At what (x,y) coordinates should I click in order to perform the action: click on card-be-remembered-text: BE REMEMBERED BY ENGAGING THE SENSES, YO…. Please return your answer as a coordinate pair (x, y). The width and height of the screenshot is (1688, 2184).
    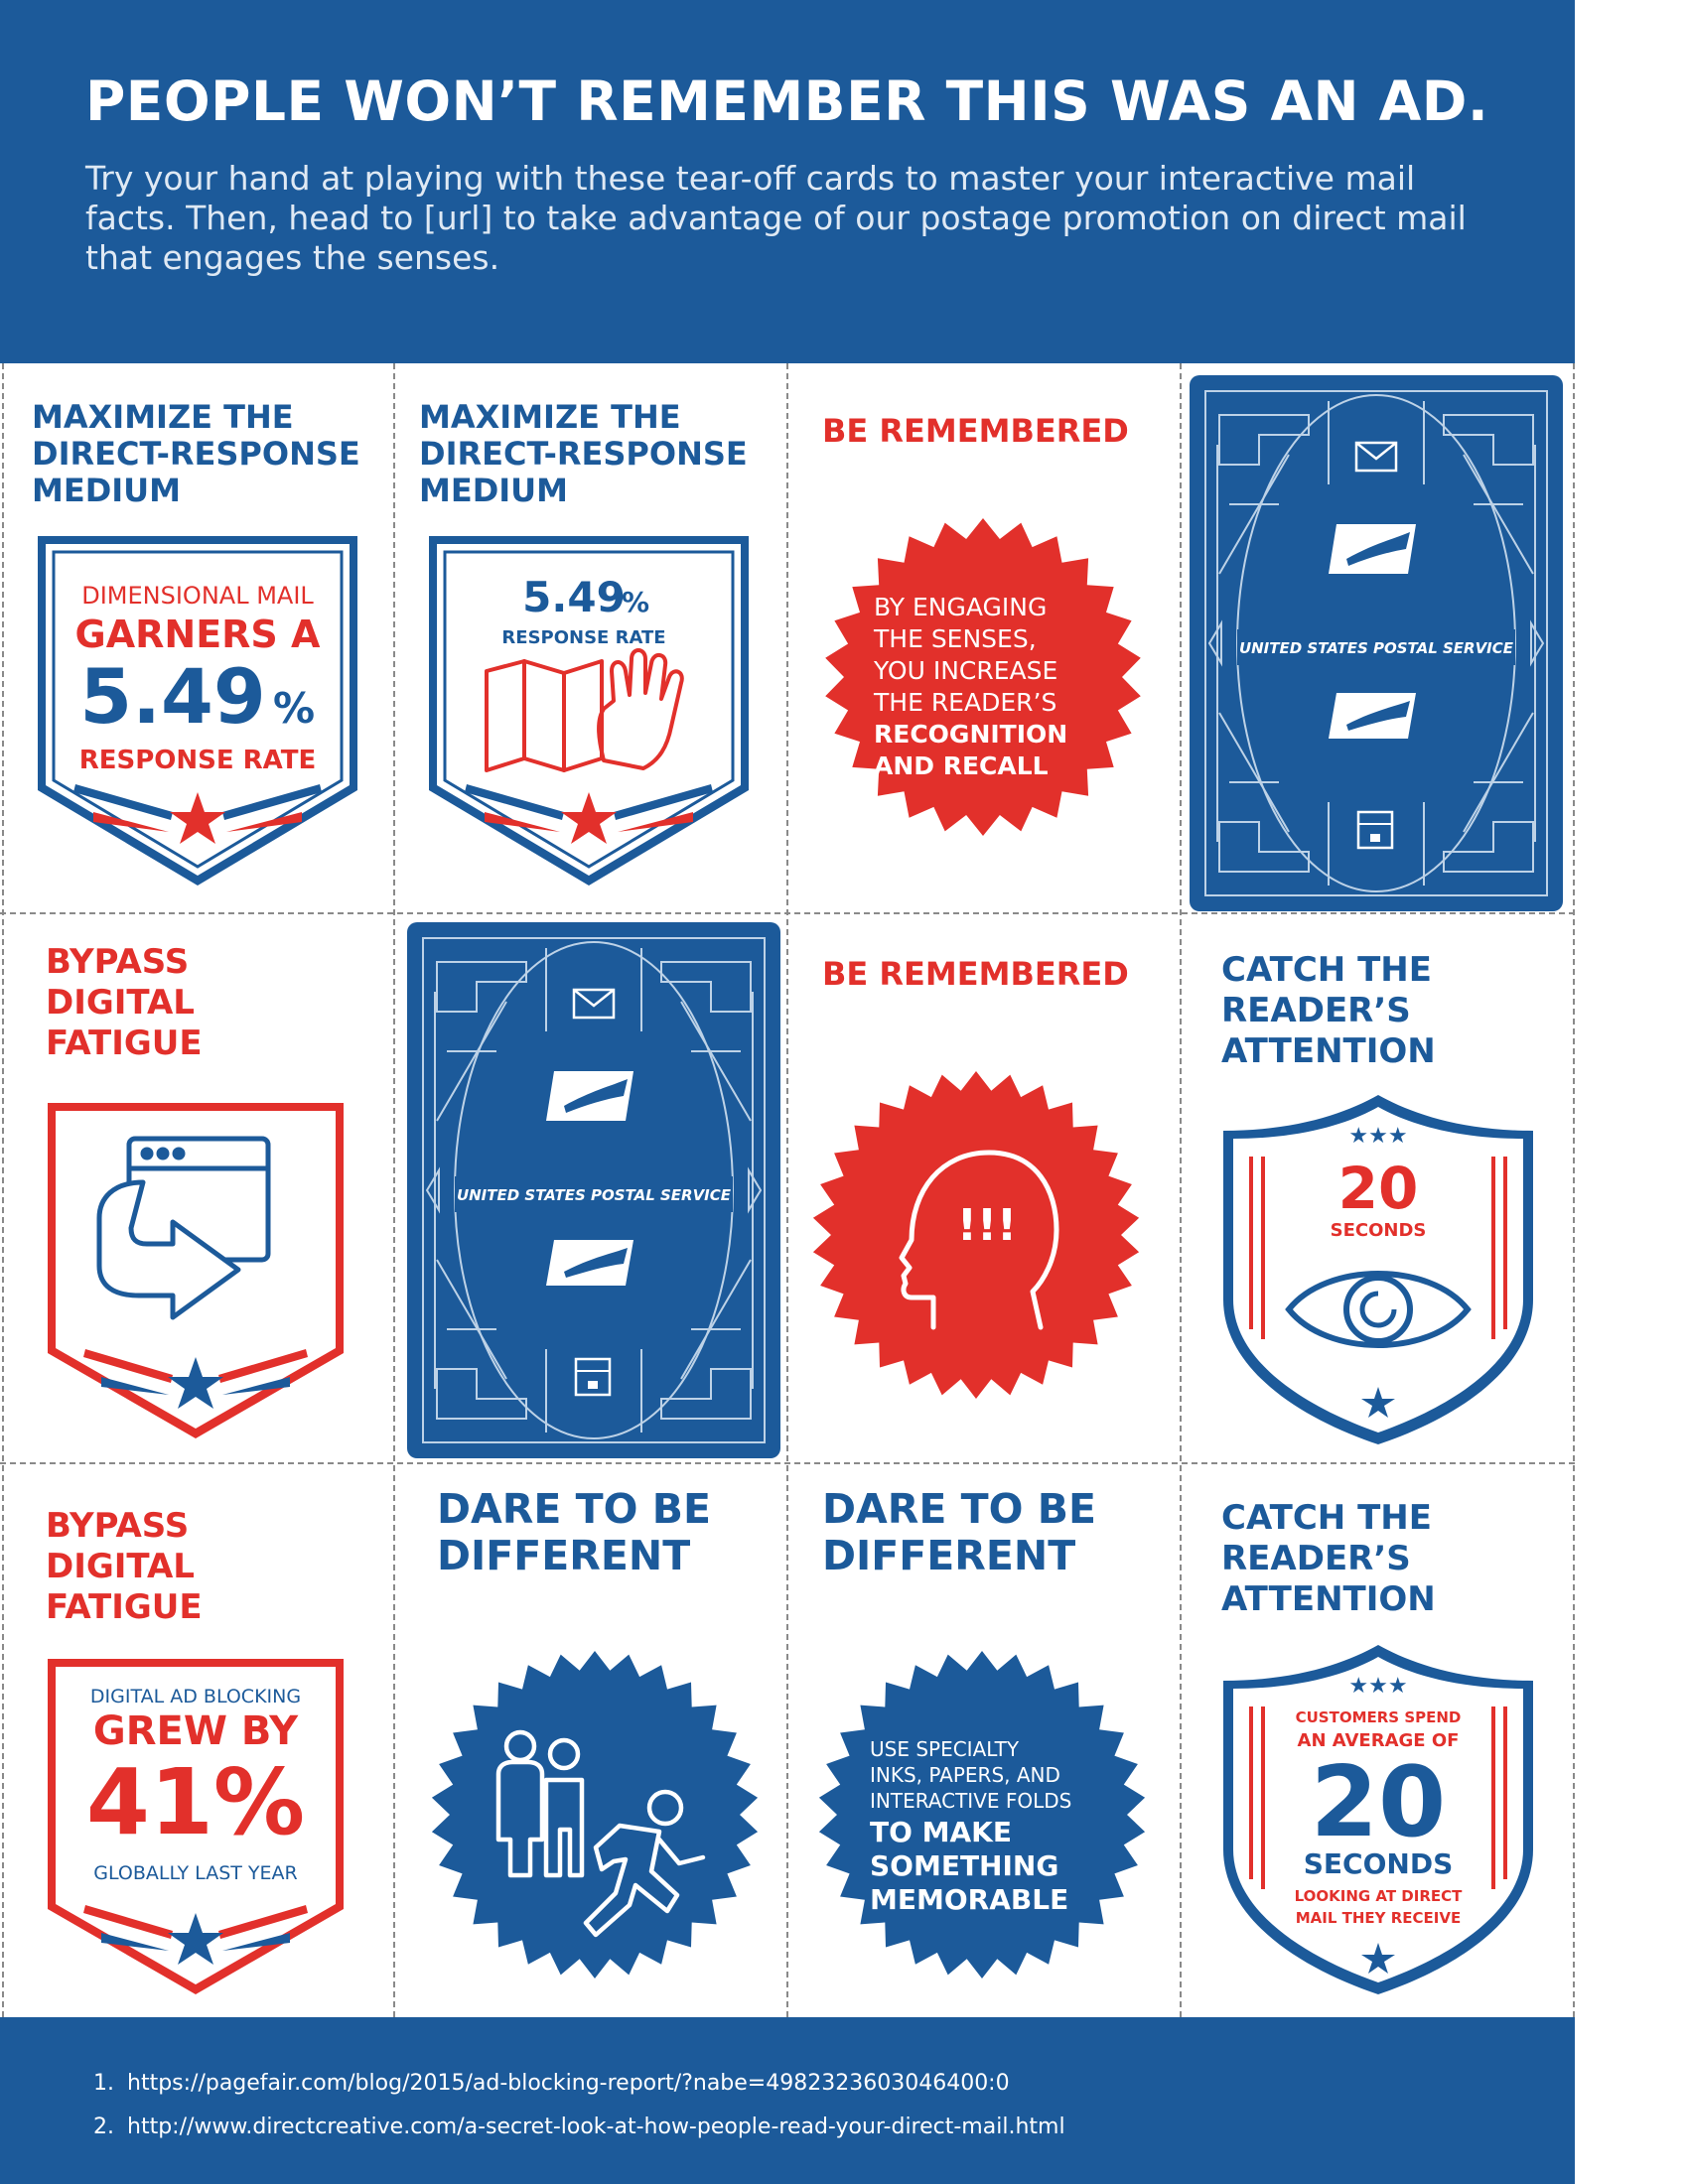
    Looking at the image, I should click on (983, 637).